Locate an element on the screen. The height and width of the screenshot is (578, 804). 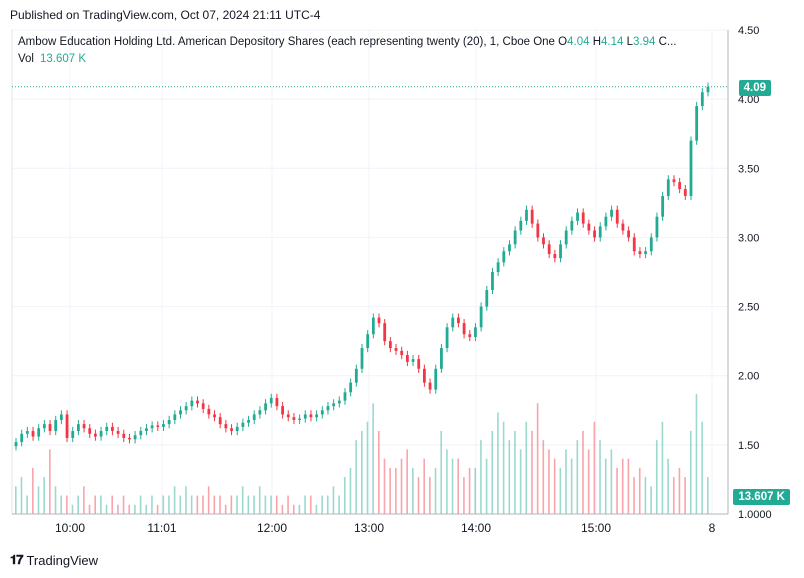
legend-high-value: 4.14 is located at coordinates (612, 42).